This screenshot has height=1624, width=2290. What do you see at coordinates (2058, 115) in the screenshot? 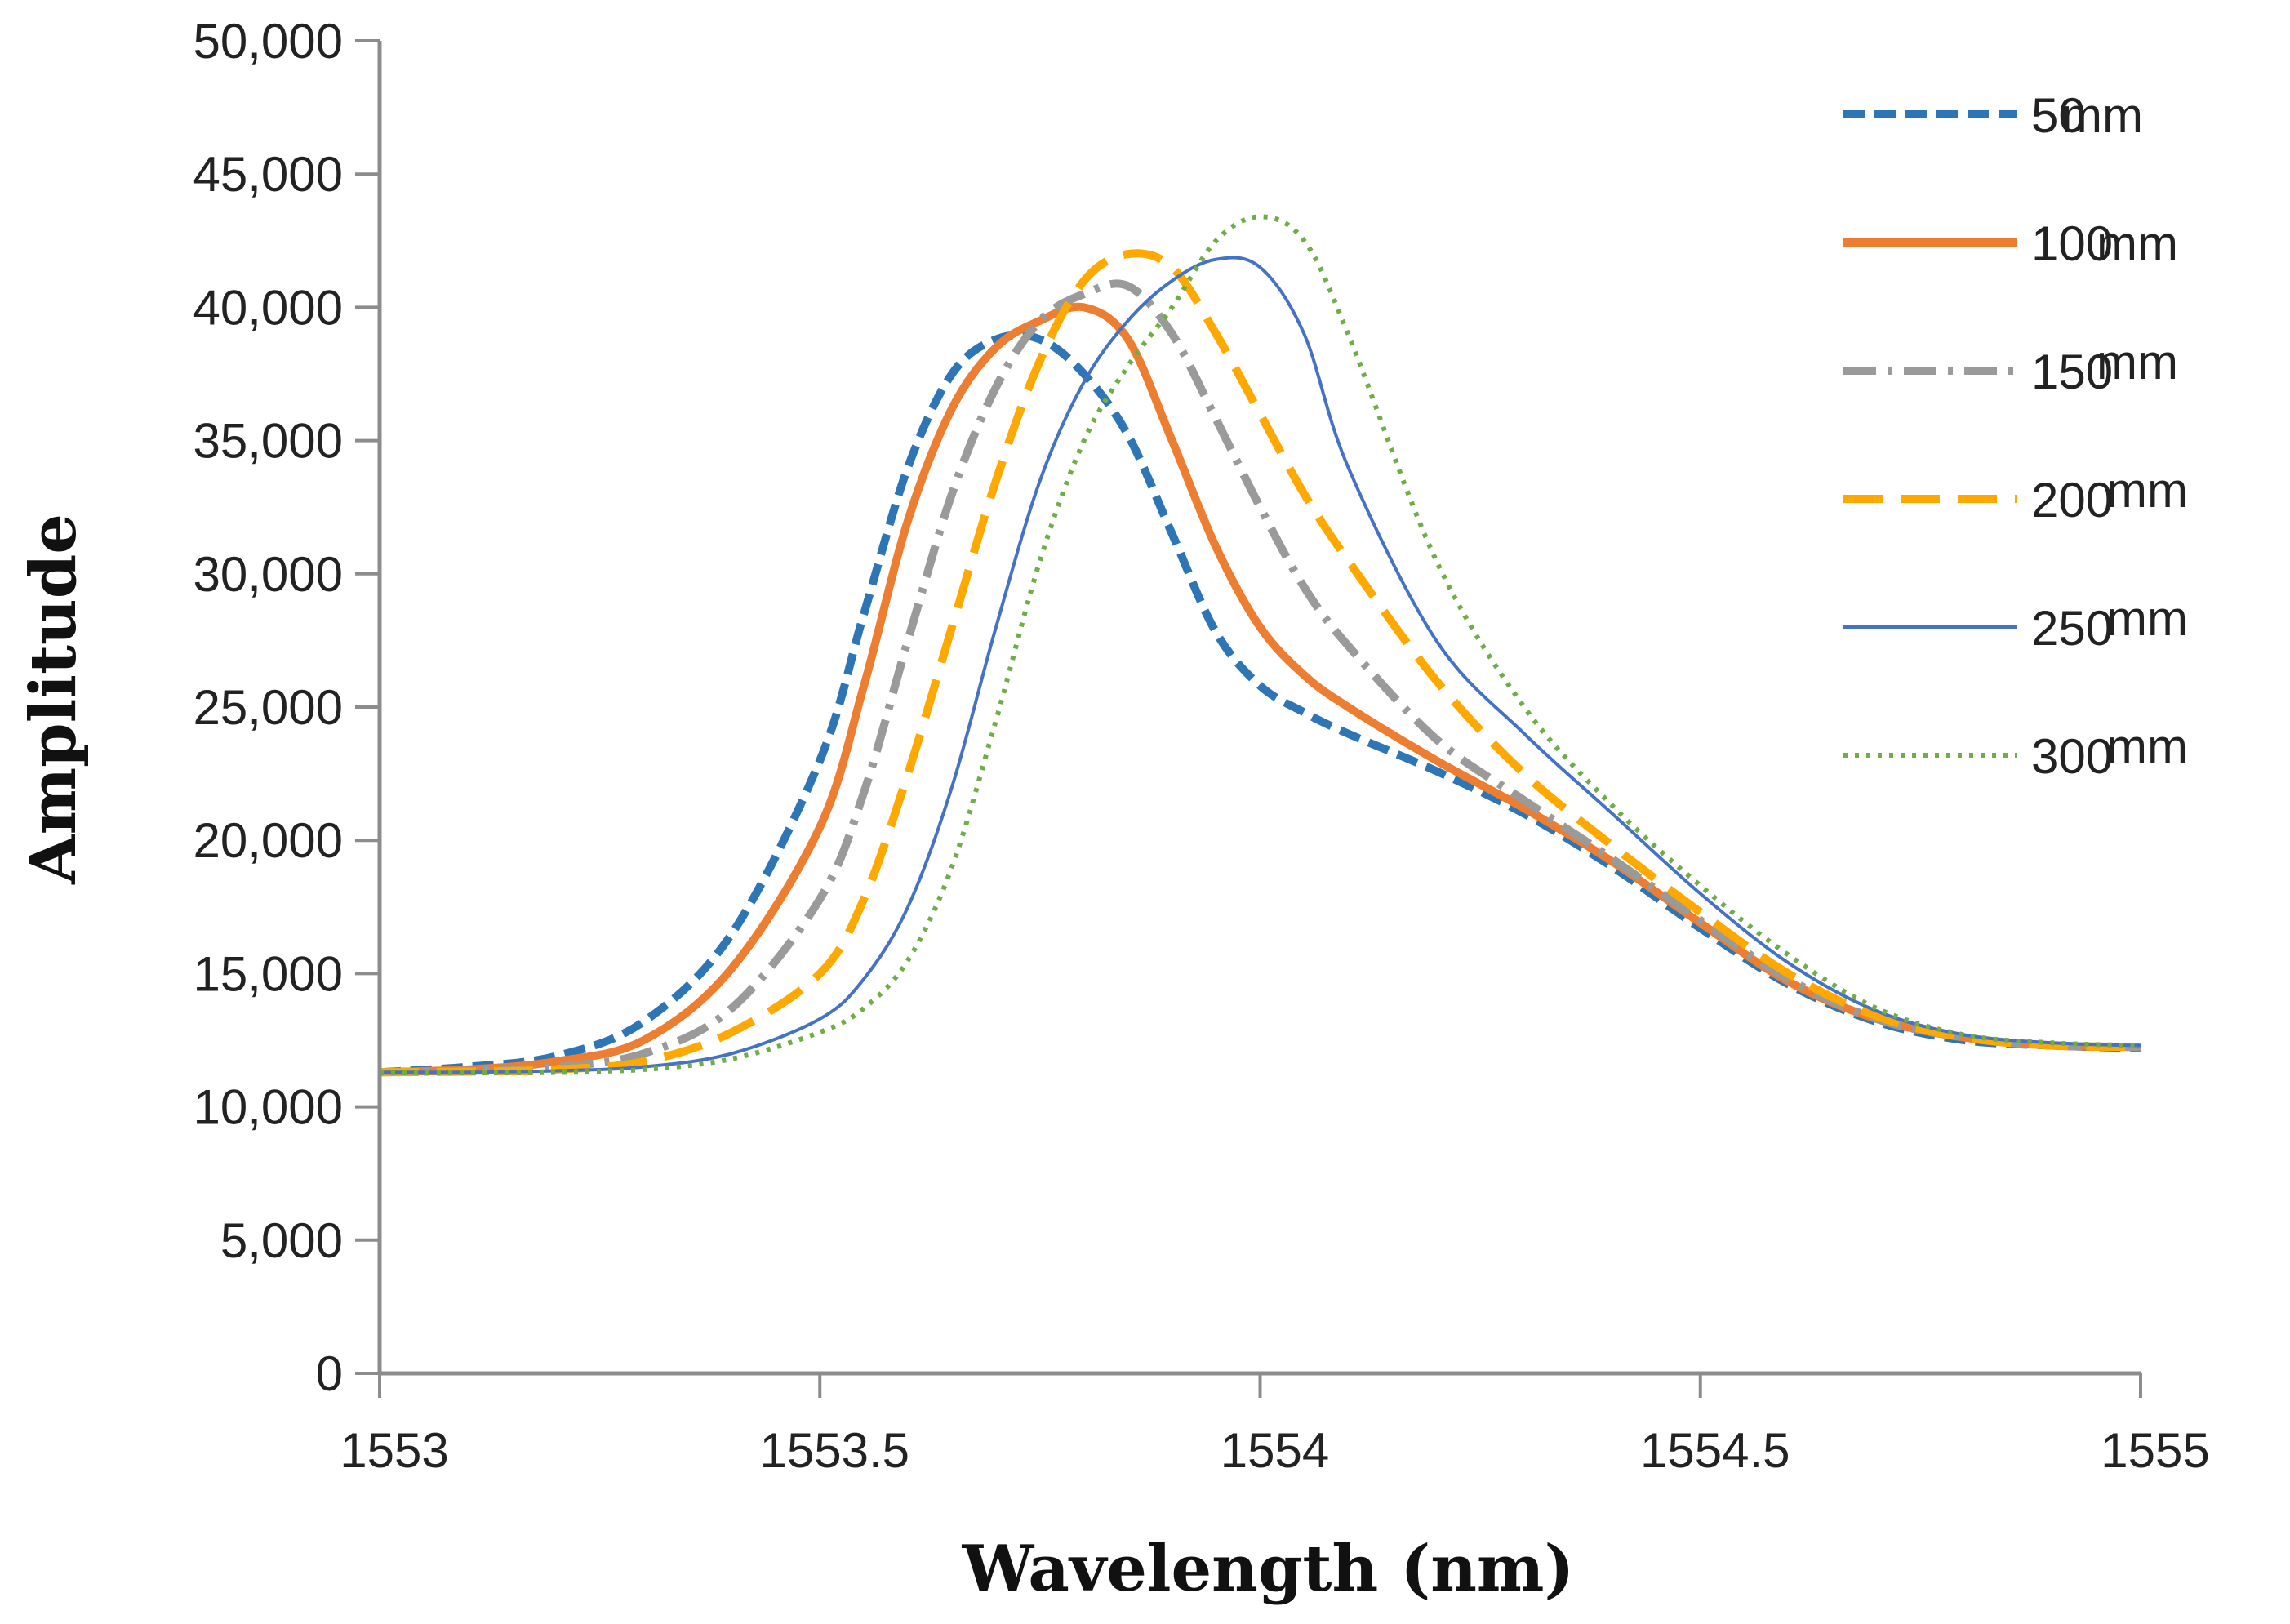
I see `legend-label-value: 50` at bounding box center [2058, 115].